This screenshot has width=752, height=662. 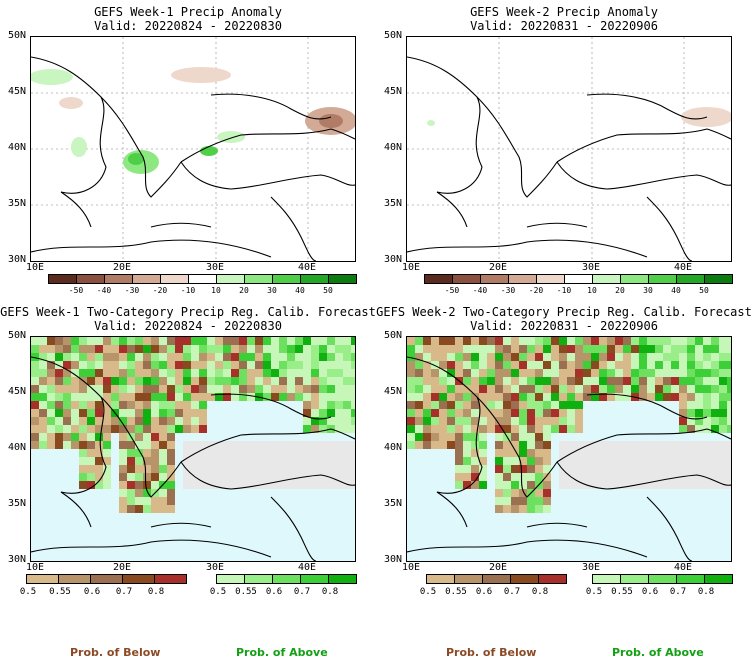 What do you see at coordinates (342, 579) in the screenshot?
I see `colorbar-swatch` at bounding box center [342, 579].